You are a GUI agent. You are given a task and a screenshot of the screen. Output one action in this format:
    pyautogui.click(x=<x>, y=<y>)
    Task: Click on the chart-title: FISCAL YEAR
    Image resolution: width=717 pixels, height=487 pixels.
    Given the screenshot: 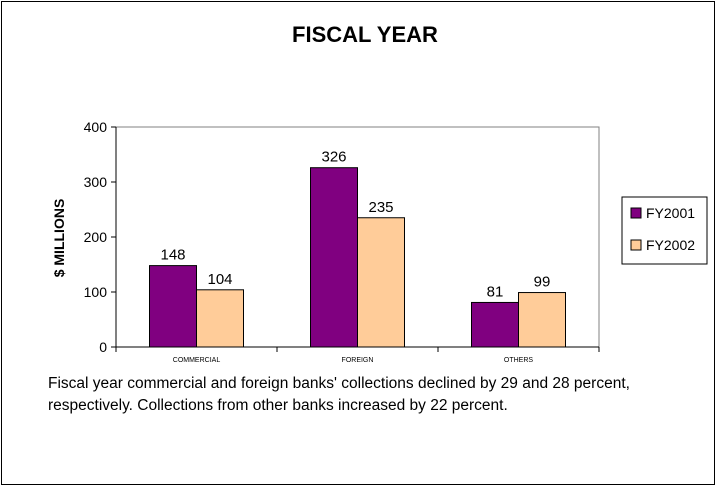 What is the action you would take?
    pyautogui.click(x=365, y=34)
    